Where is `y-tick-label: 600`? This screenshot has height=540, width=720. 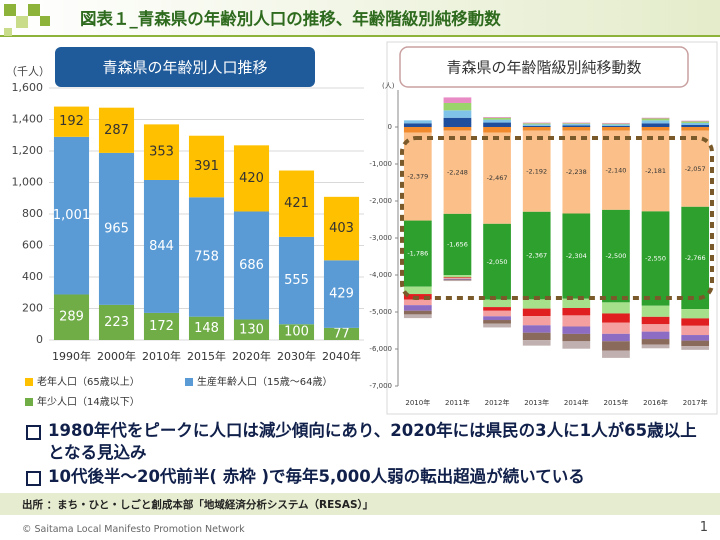 y-tick-label: 600 is located at coordinates (32, 245).